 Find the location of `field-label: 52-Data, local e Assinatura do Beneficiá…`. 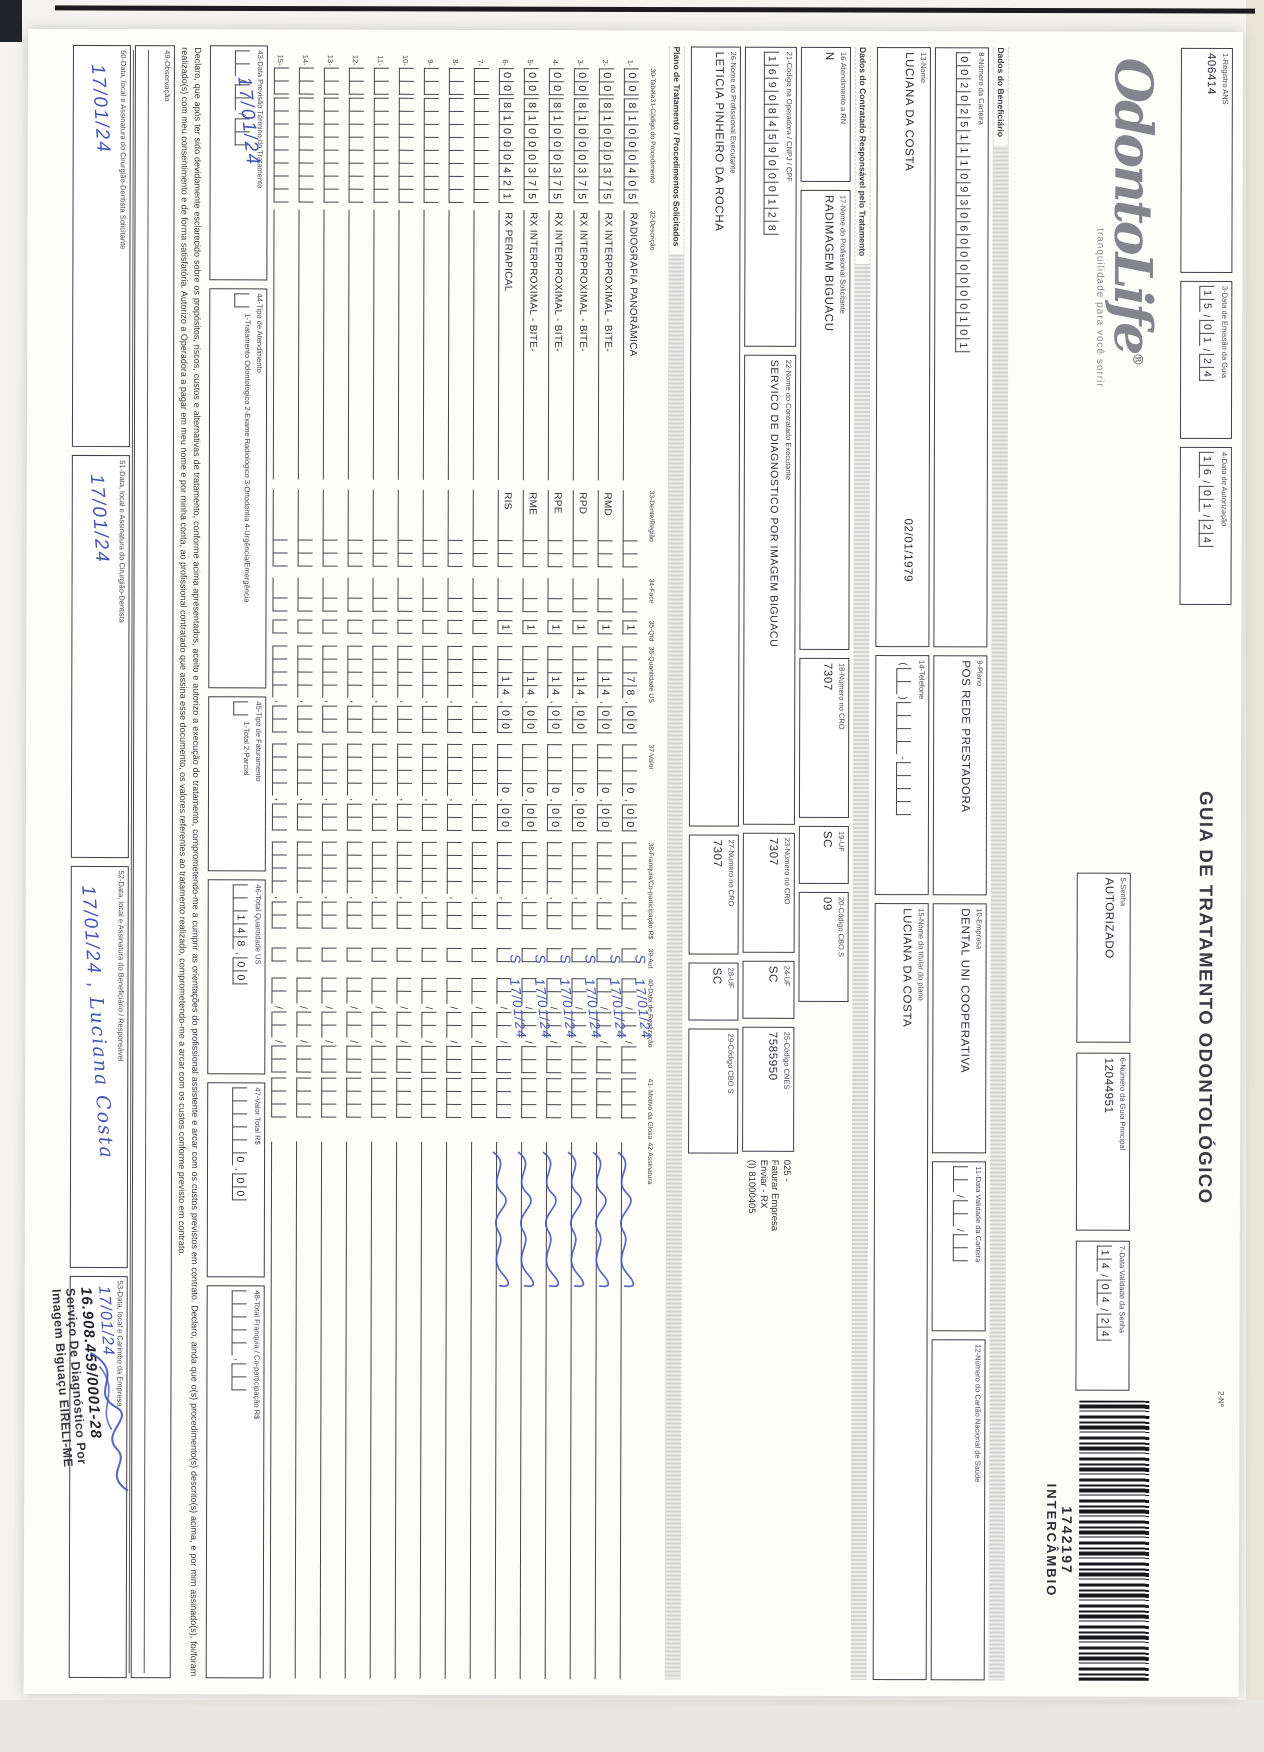

field-label: 52-Data, local e Assinatura do Beneficiá… is located at coordinates (121, 966).